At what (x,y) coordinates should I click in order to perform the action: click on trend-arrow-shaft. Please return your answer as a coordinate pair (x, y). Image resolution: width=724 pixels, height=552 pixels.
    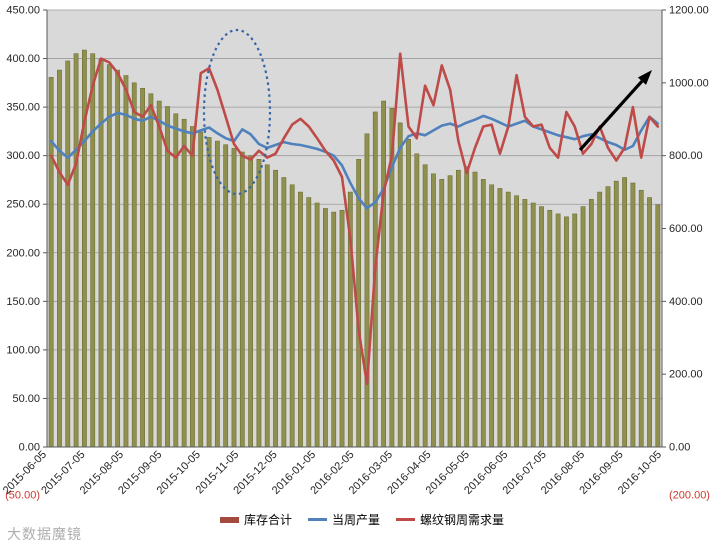
    Looking at the image, I should click on (611, 116).